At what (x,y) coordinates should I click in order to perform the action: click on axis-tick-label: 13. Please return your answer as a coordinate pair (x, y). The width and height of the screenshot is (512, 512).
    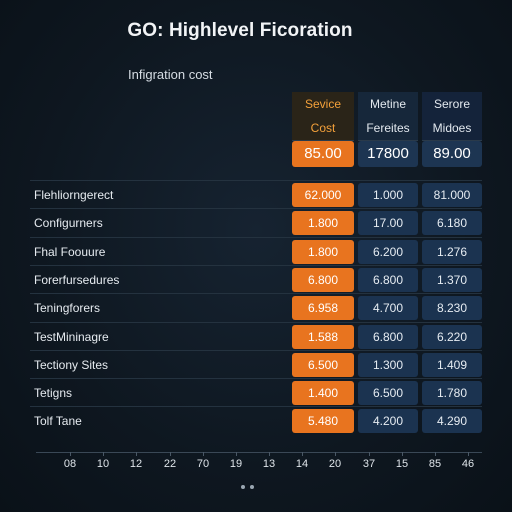
    Looking at the image, I should click on (269, 464).